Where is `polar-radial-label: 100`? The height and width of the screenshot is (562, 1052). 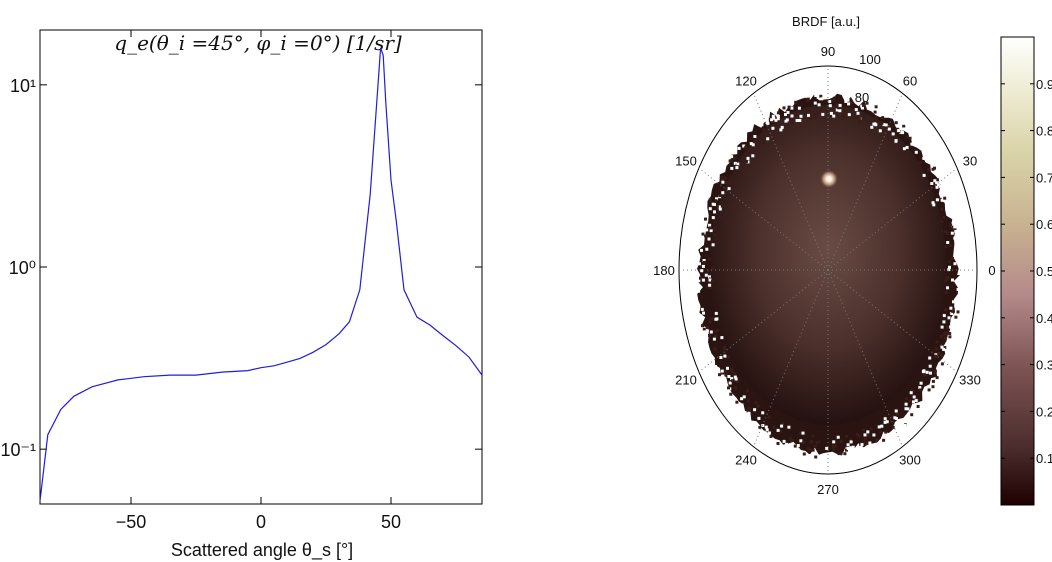
polar-radial-label: 100 is located at coordinates (870, 59).